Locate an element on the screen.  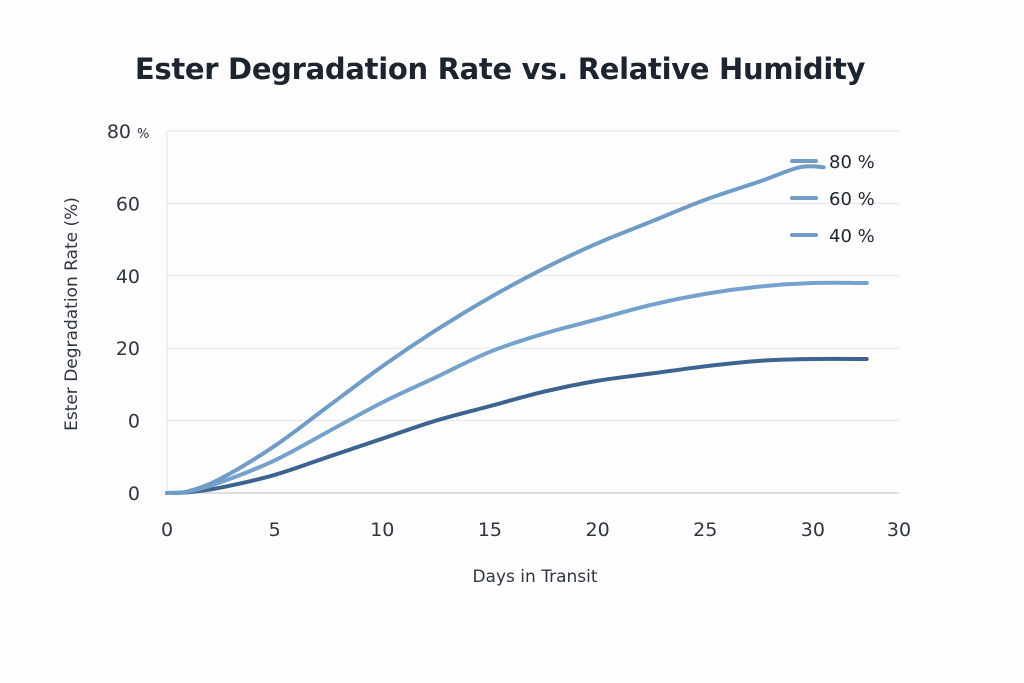
legend-label: 40 % is located at coordinates (852, 236).